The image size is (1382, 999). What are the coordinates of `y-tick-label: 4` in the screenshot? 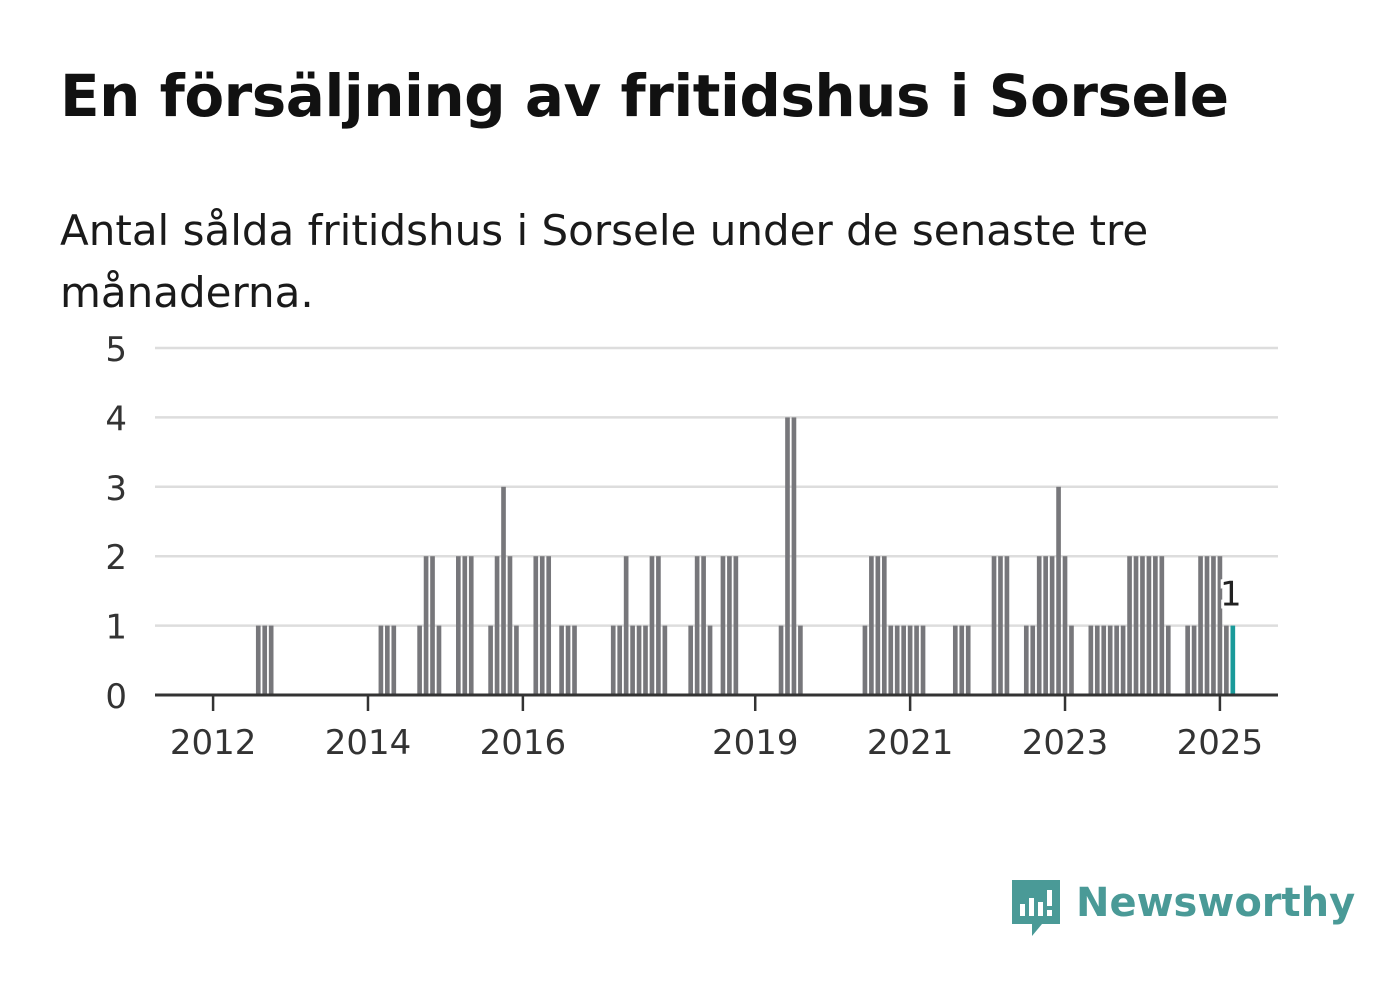 It's located at (116, 419).